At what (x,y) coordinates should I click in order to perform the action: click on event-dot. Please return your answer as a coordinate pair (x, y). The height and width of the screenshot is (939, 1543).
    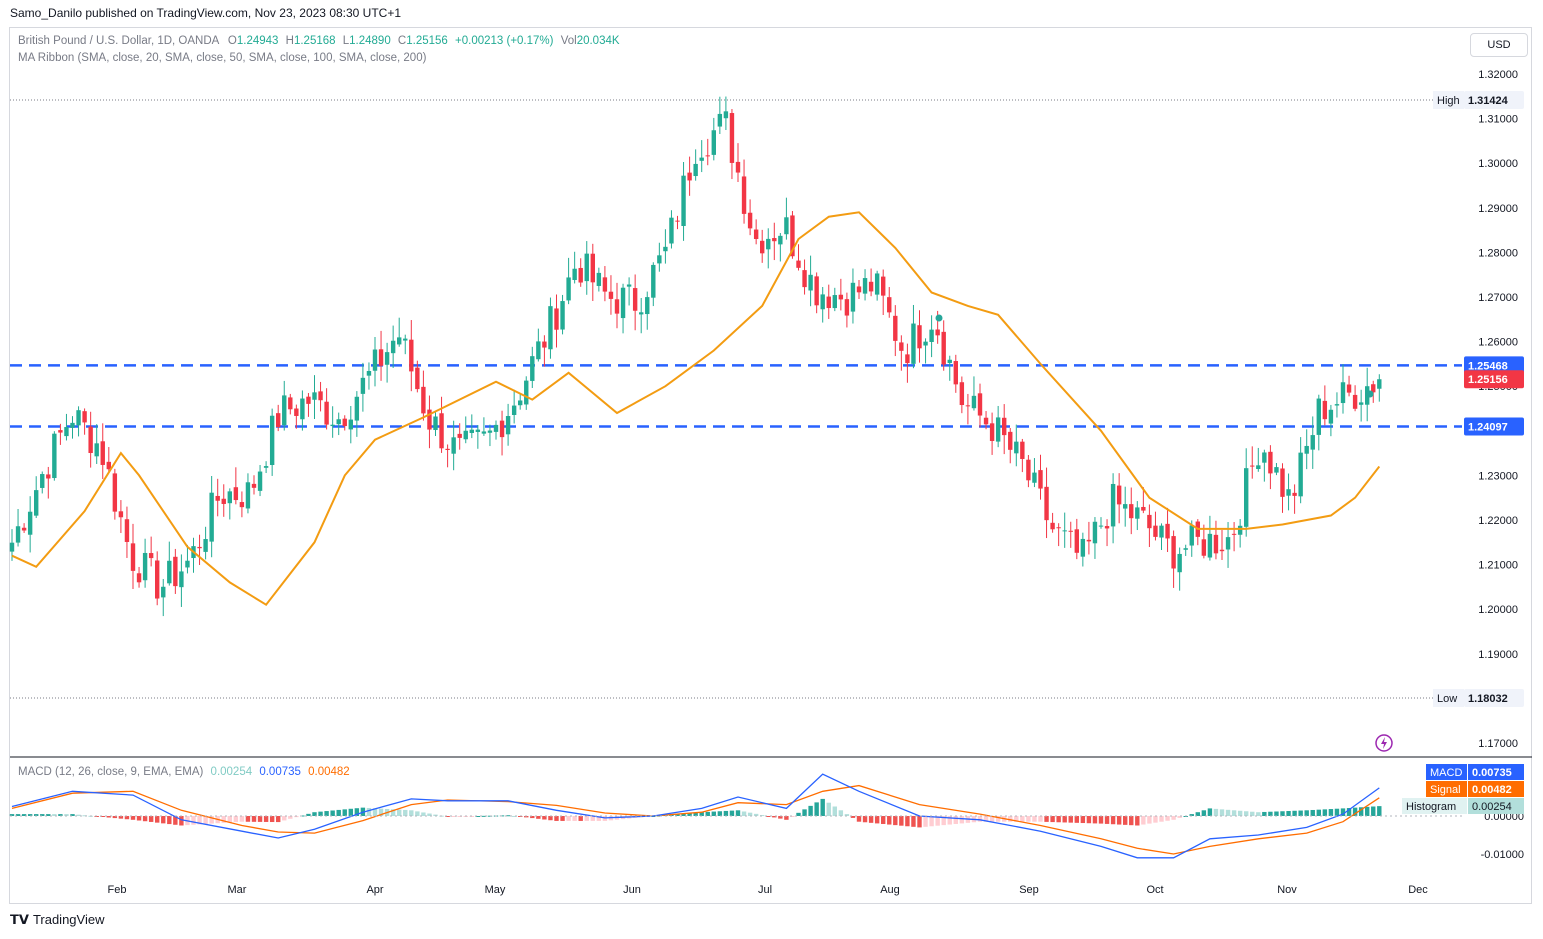
    Looking at the image, I should click on (939, 318).